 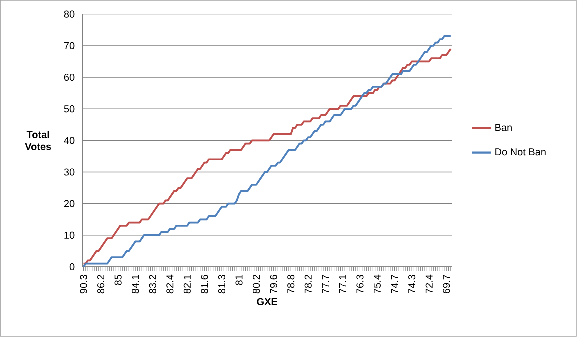 What do you see at coordinates (521, 152) in the screenshot?
I see `legend-label: Do Not Ban` at bounding box center [521, 152].